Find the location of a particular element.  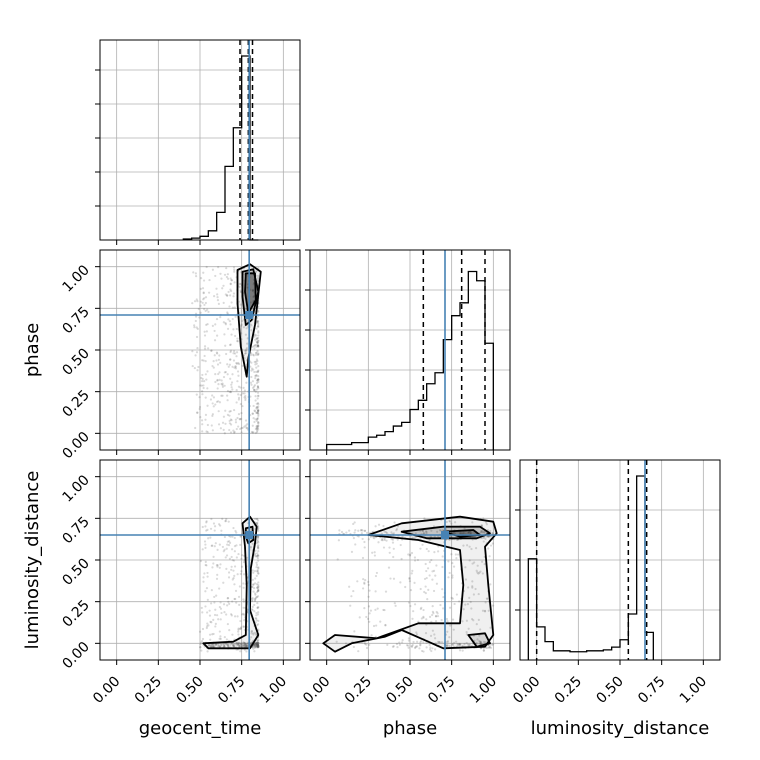

scatter-panel-geocent_time-phase: 0.00 0.25 0.50 0.75 1.00 is located at coordinates (180, 355).